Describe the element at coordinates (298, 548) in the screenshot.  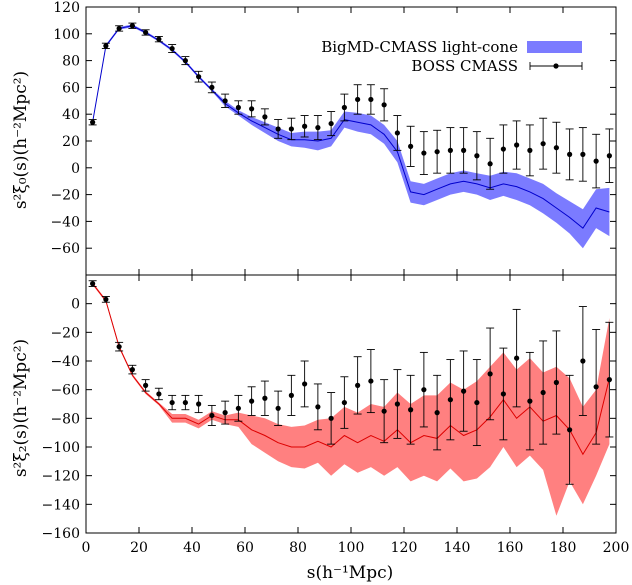
I see `x-tick-label: 80` at that location.